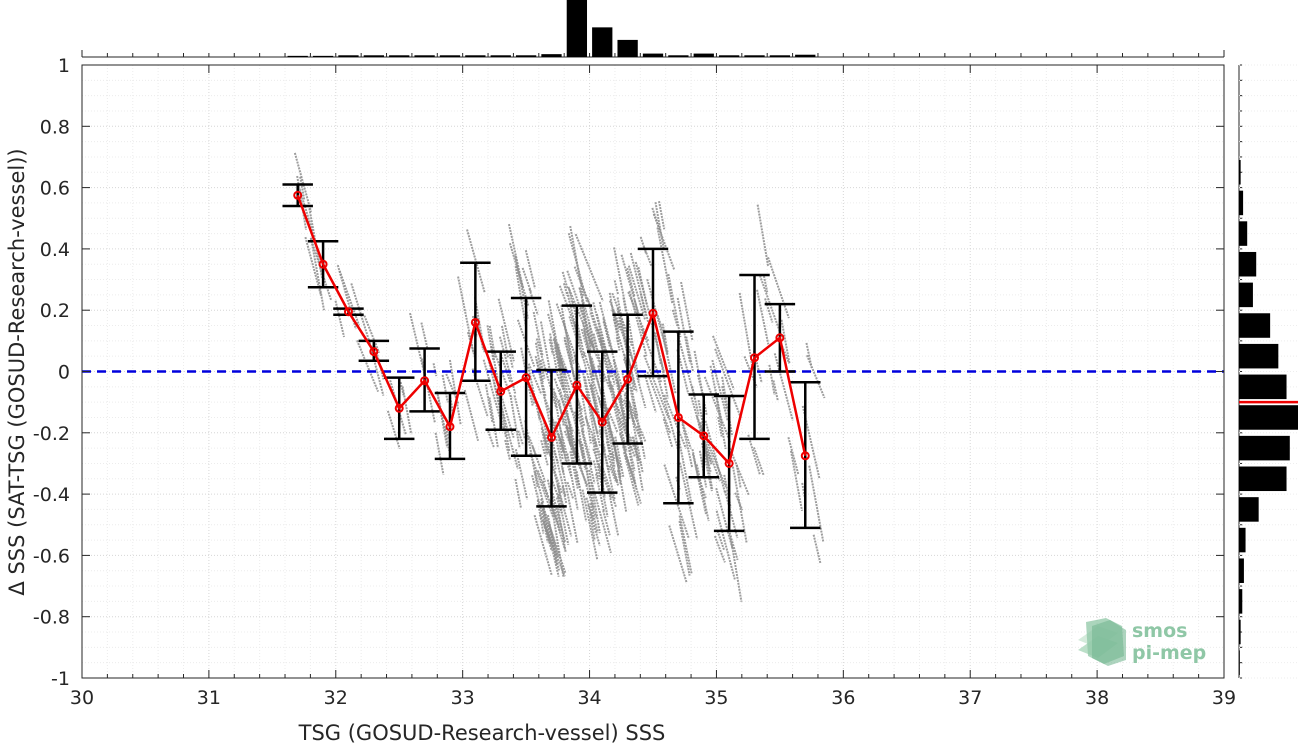  Describe the element at coordinates (55, 127) in the screenshot. I see `y-tick-label: 0.8` at that location.